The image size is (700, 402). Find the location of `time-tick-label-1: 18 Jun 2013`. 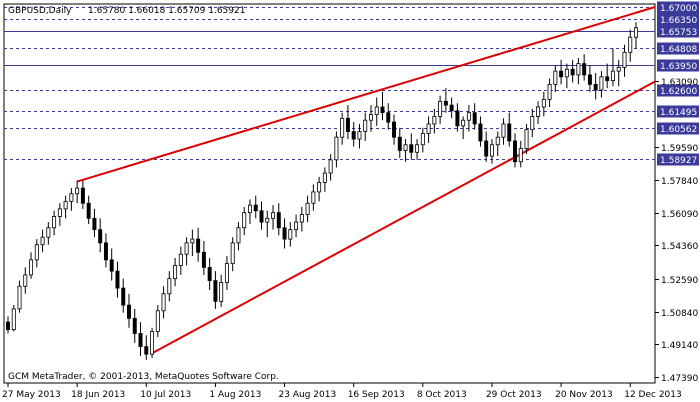

time-tick-label-1: 18 Jun 2013 is located at coordinates (98, 395).